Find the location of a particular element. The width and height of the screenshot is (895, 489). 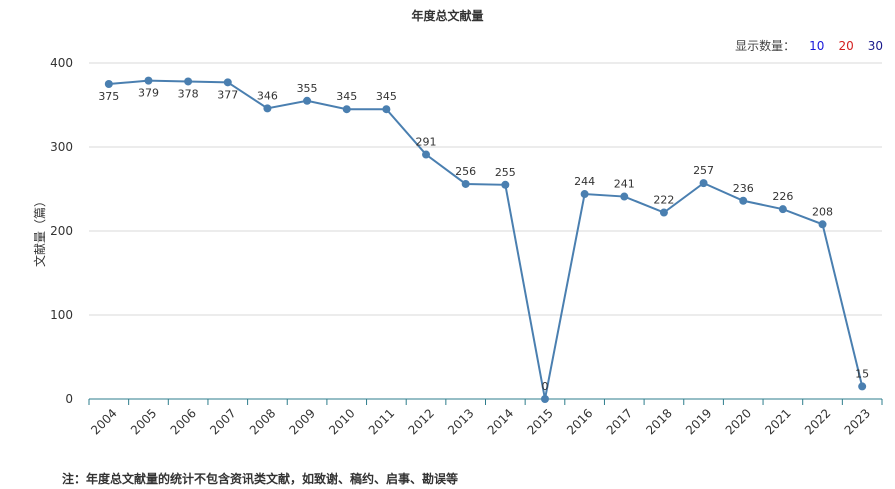

data-label: 0 is located at coordinates (544, 386).